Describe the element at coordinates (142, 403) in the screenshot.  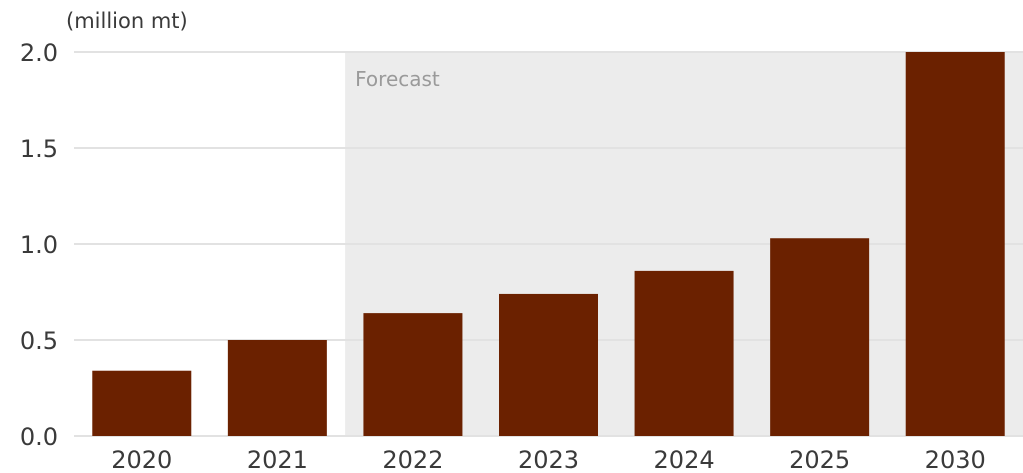
I see `bar-2020` at that location.